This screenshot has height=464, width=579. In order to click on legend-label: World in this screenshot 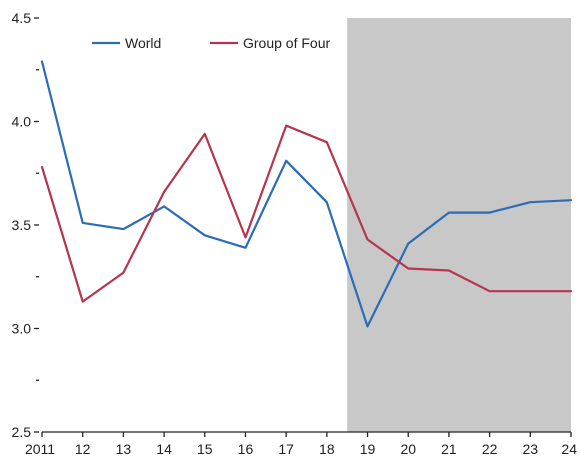, I will do `click(143, 43)`.